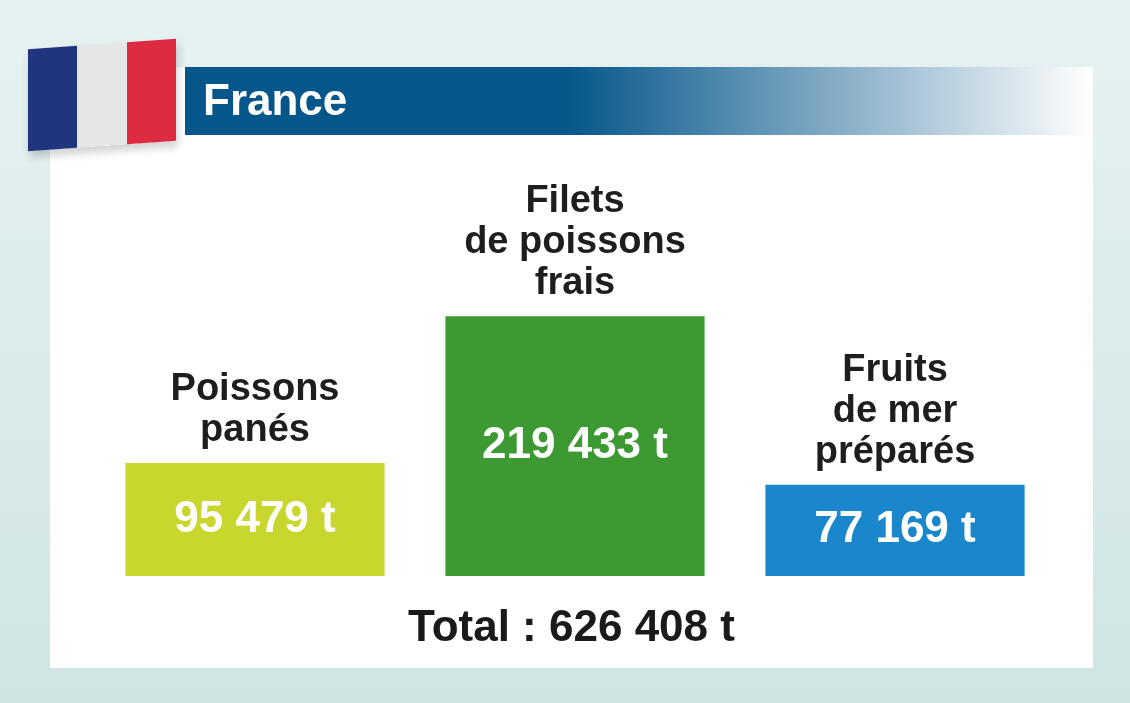 Image resolution: width=1130 pixels, height=703 pixels. What do you see at coordinates (571, 626) in the screenshot?
I see `text: Total : 626 408 t` at bounding box center [571, 626].